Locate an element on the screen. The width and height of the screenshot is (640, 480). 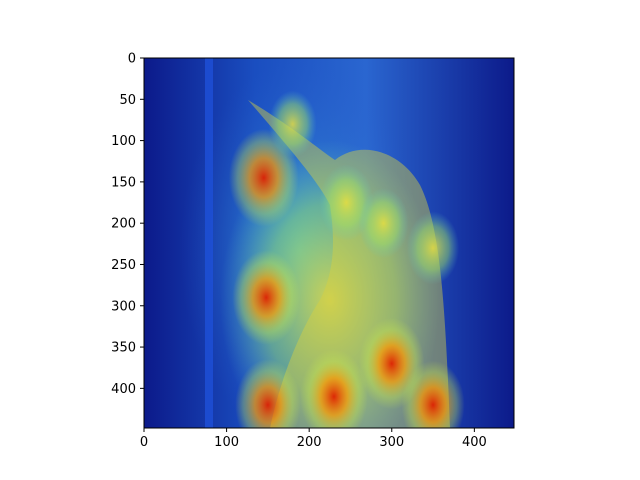
y-tick-label-0: 0 is located at coordinates (132, 59).